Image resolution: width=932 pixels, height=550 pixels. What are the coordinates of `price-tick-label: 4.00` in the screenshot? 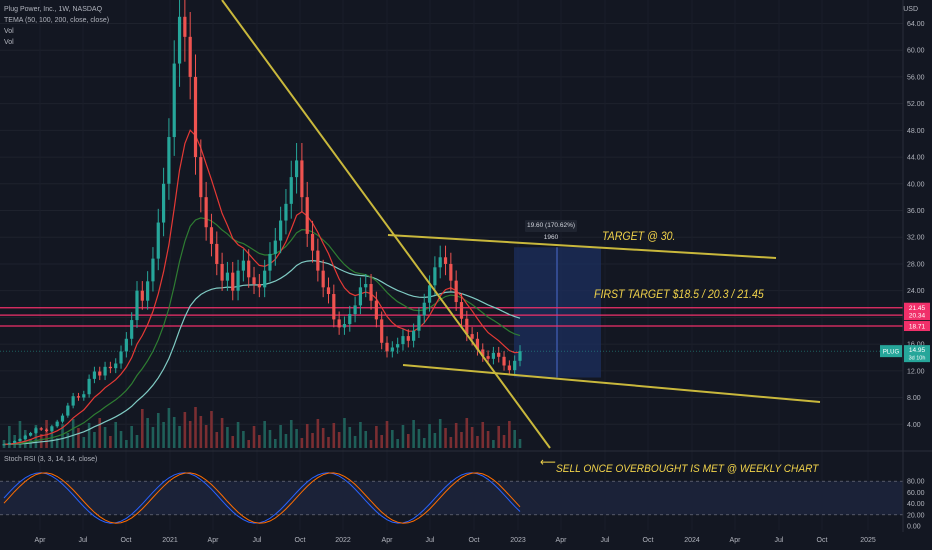 It's located at (914, 425).